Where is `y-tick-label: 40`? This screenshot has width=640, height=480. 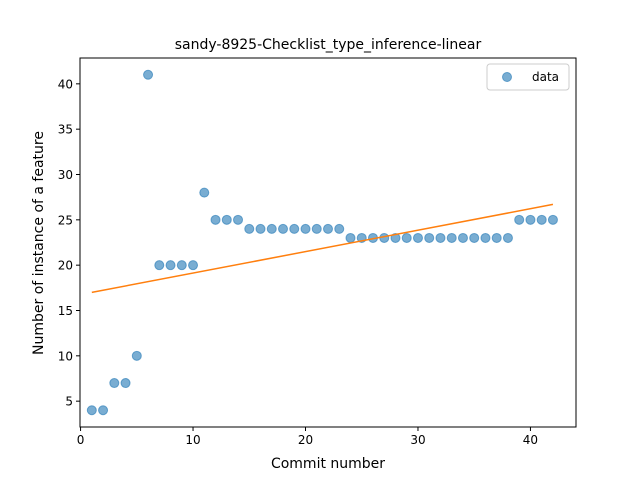
y-tick-label: 40 is located at coordinates (65, 84).